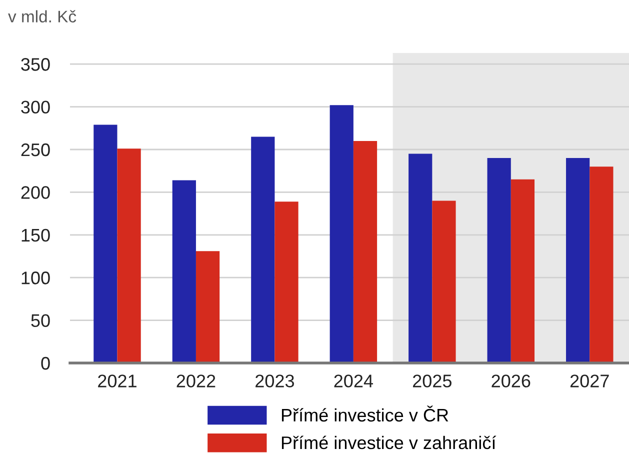  I want to click on y-axis-title: v mld. Kč, so click(42, 16).